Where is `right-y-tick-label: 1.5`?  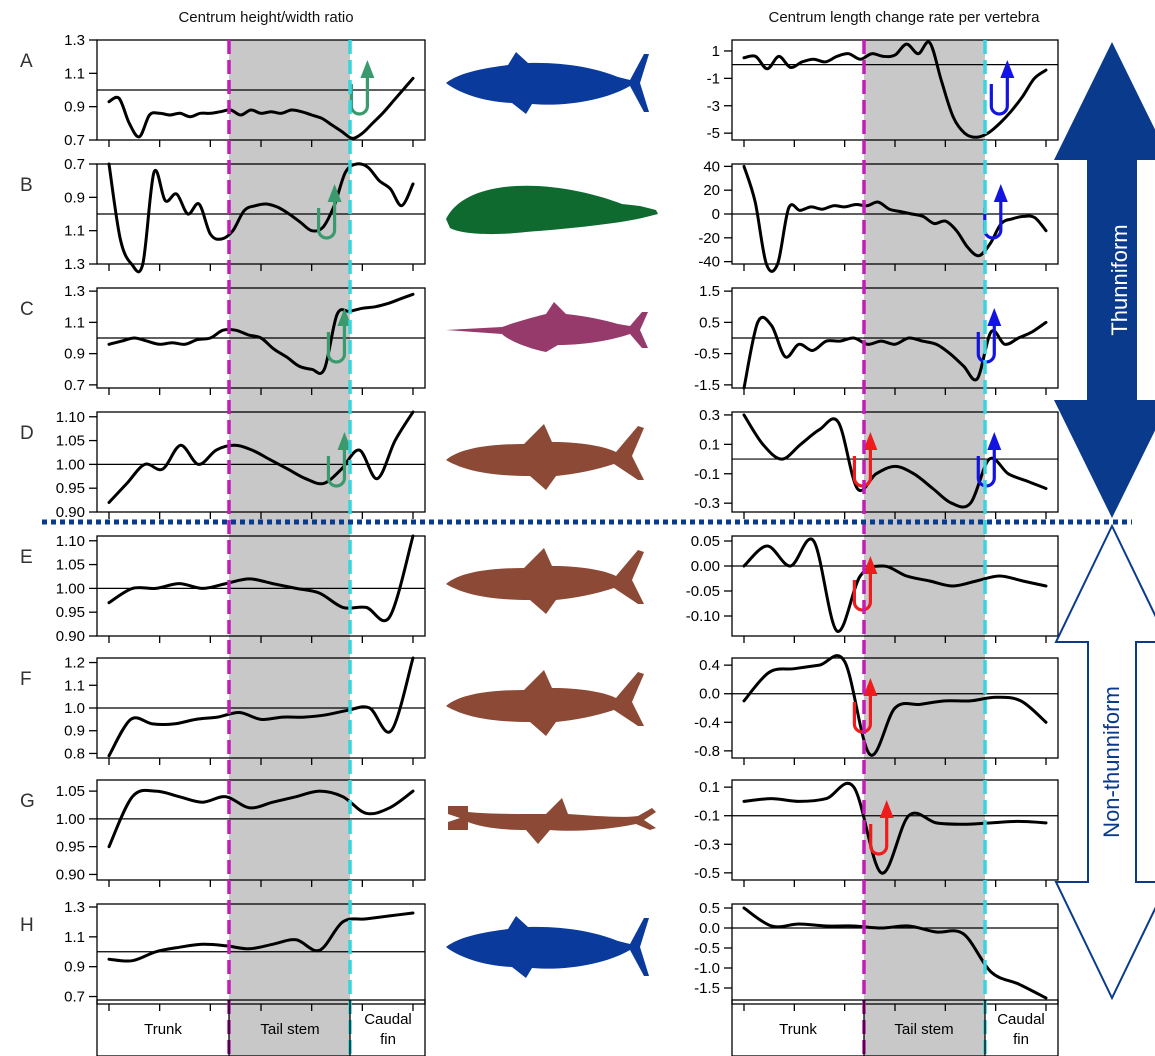 right-y-tick-label: 1.5 is located at coordinates (709, 291).